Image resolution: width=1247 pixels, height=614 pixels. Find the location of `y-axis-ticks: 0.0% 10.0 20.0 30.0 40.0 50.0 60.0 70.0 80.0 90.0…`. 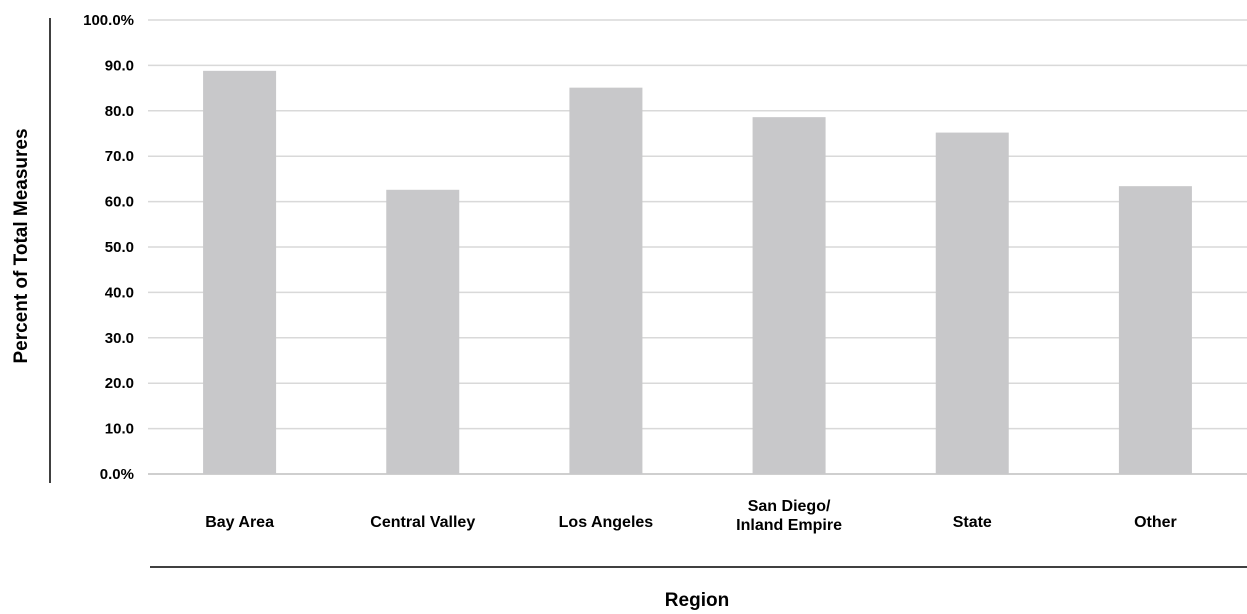

y-axis-ticks: 0.0% 10.0 20.0 30.0 40.0 50.0 60.0 70.0 80.0 90.0… is located at coordinates (108, 247).